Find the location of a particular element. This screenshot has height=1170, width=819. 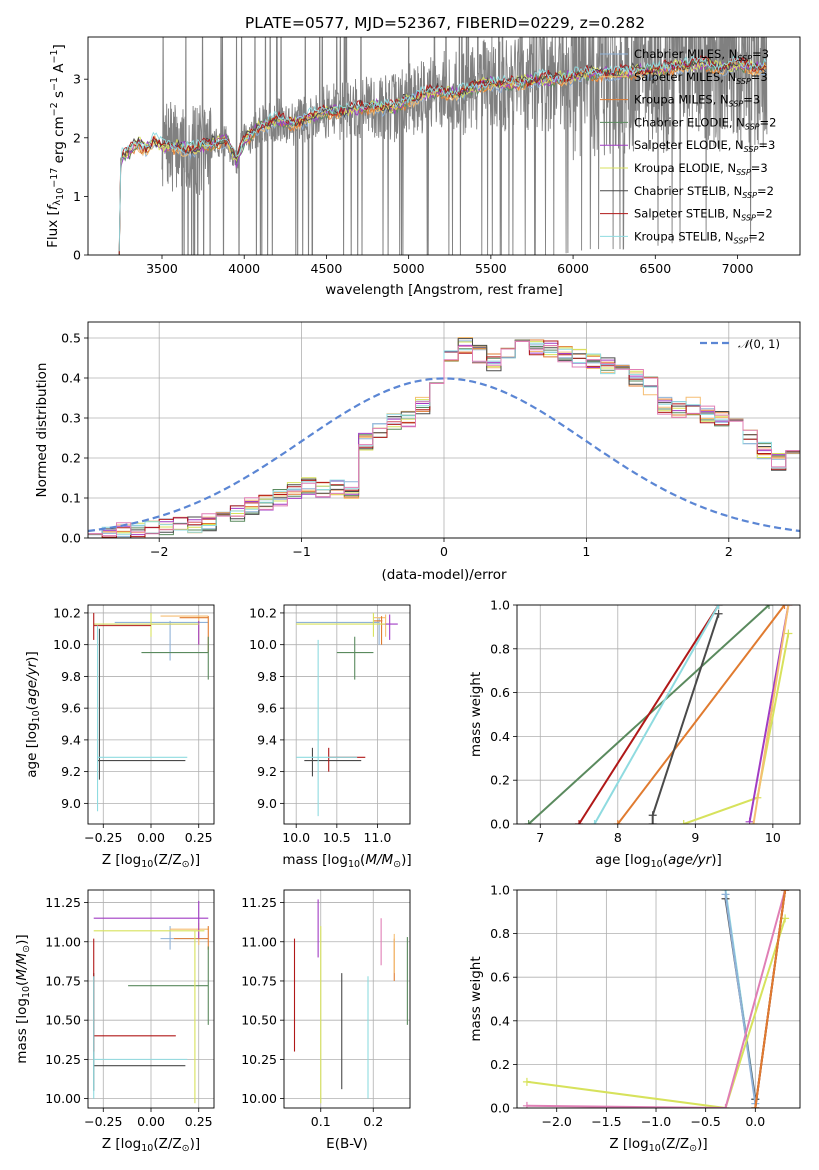

x-tick-label: −0.5 is located at coordinates (705, 1121).